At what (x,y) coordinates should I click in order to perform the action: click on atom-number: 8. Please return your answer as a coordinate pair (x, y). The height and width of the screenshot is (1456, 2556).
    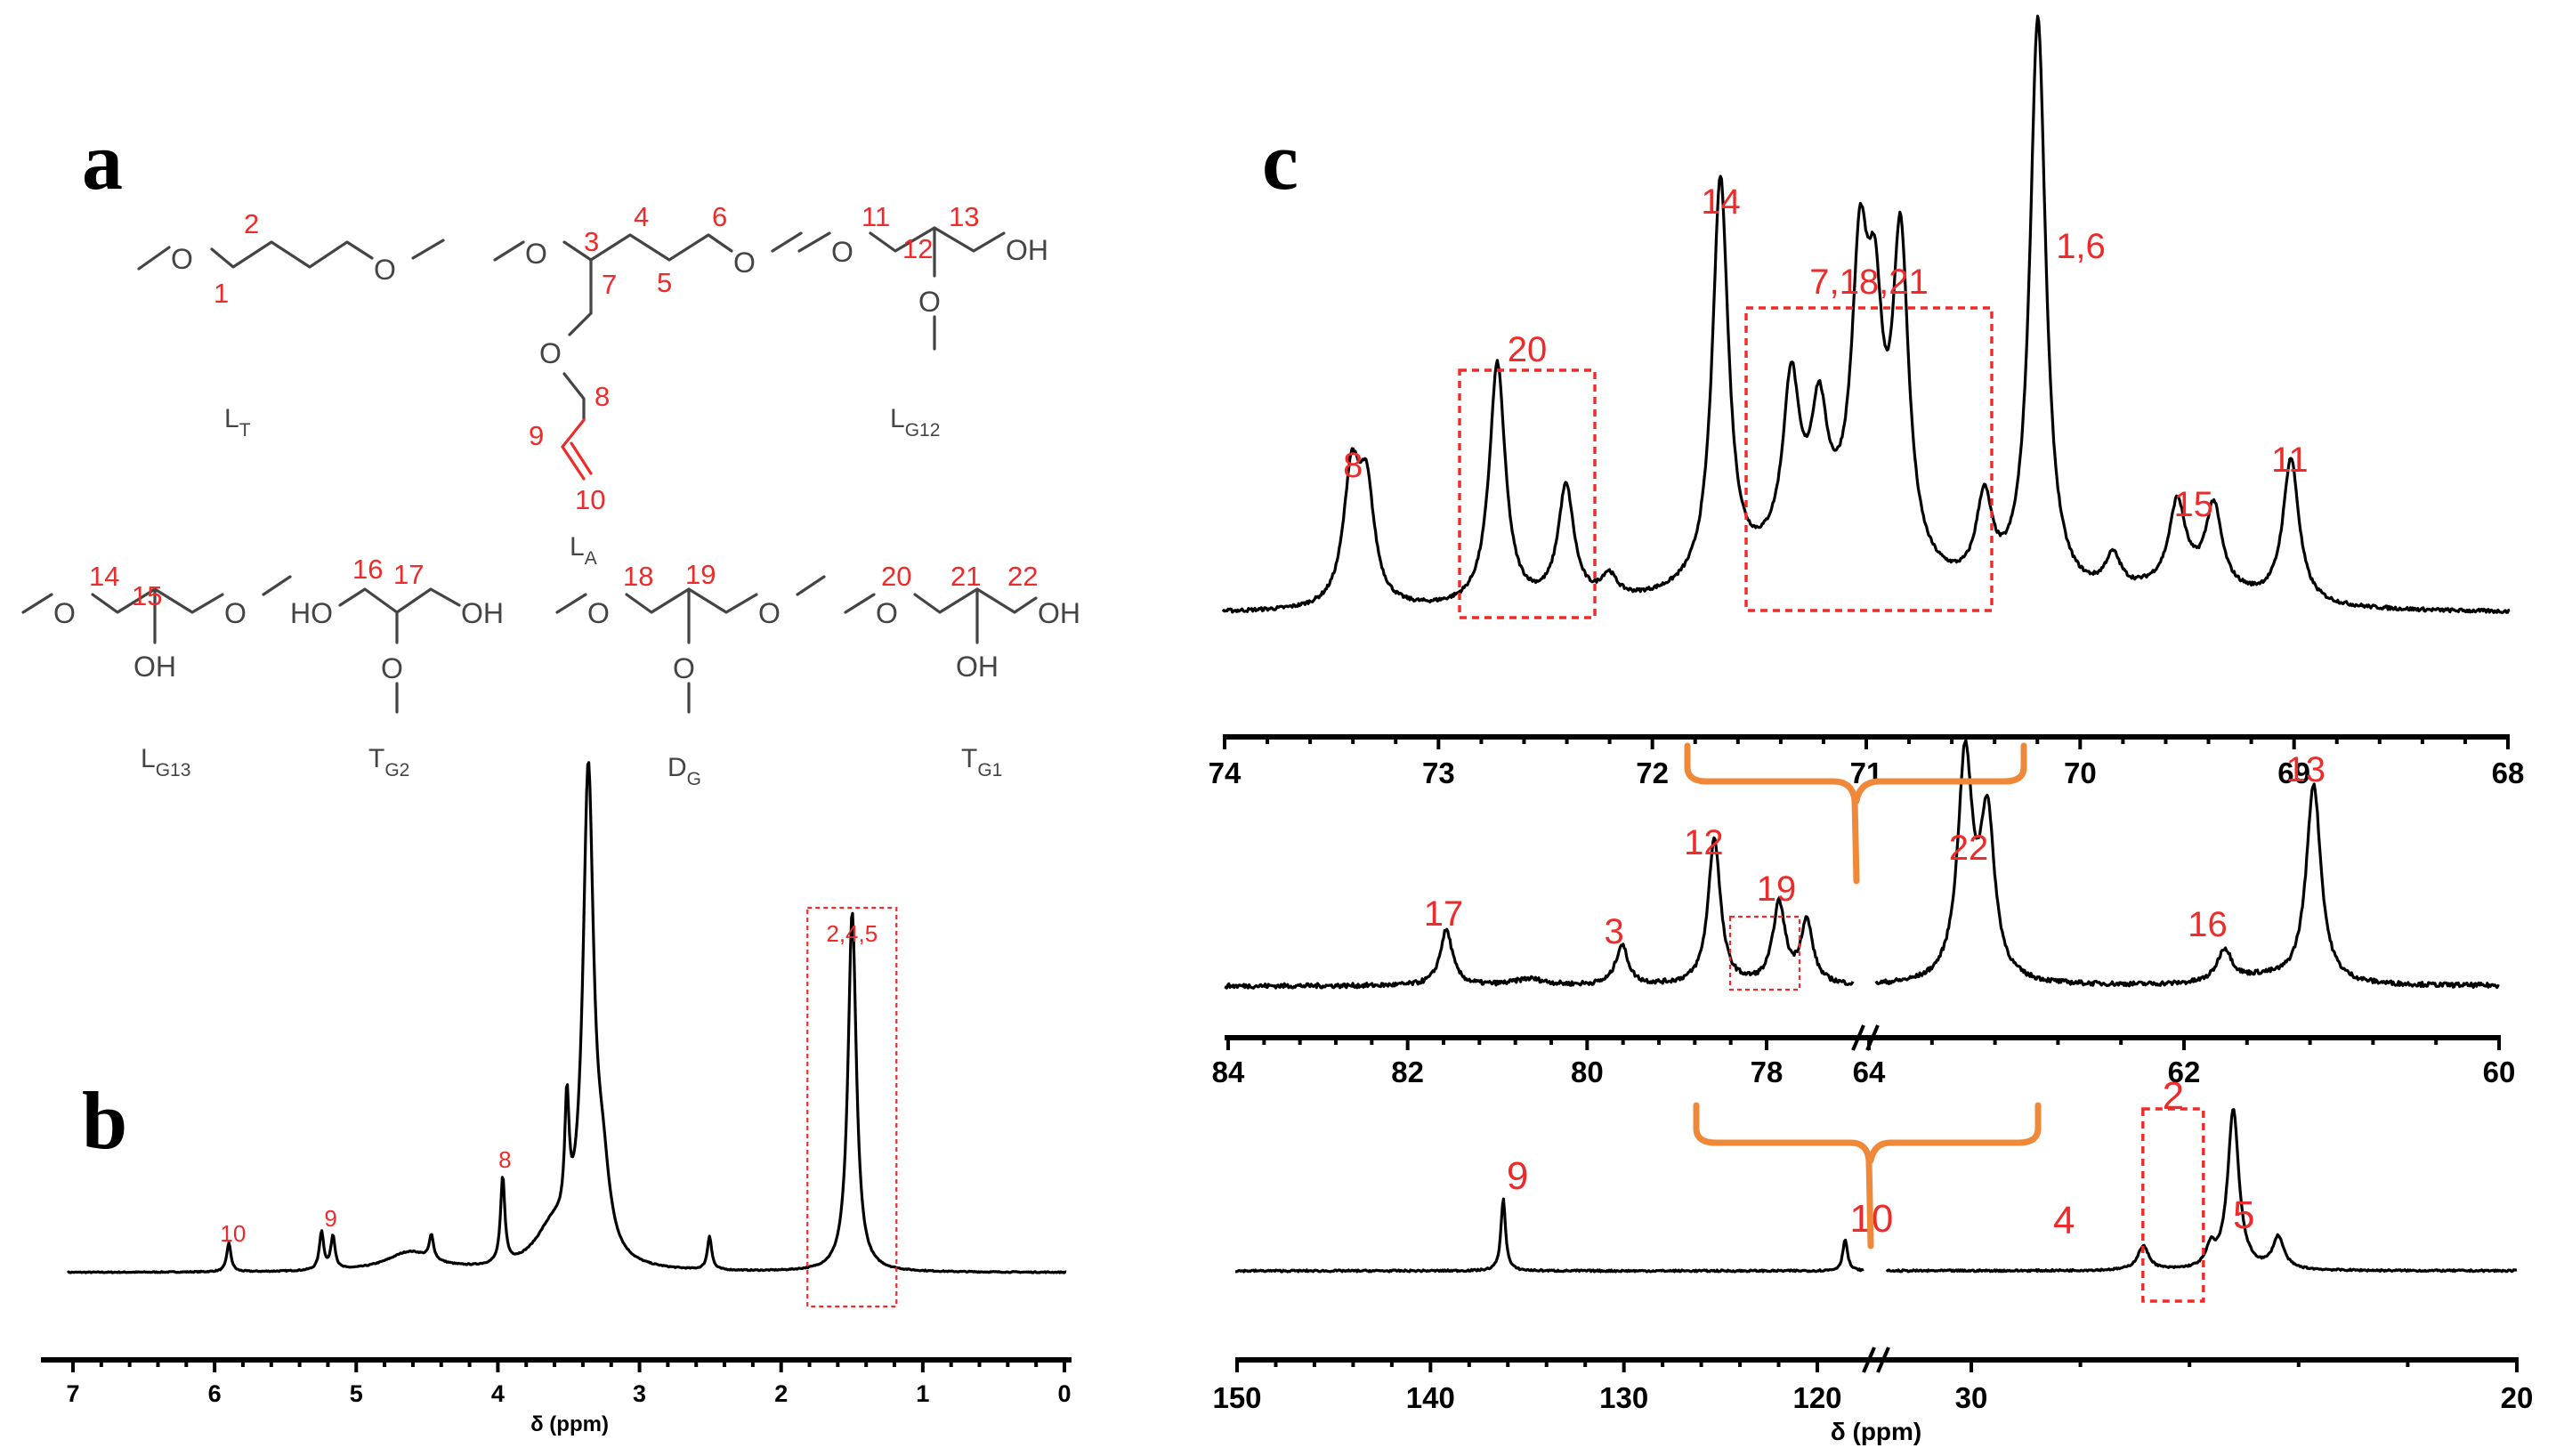
    Looking at the image, I should click on (602, 396).